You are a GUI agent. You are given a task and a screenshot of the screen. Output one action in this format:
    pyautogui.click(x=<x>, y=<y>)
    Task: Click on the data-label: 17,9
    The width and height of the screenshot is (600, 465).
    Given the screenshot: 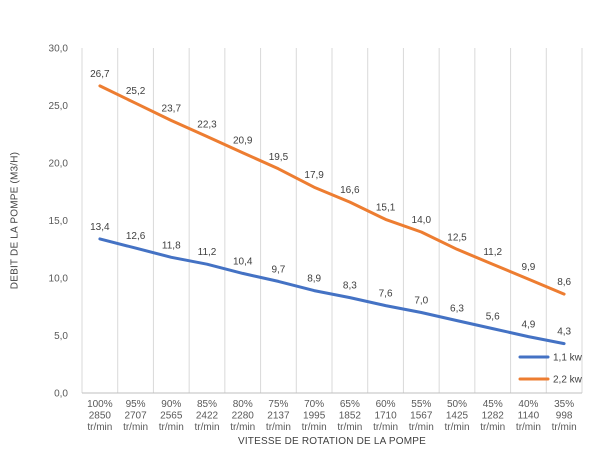 What is the action you would take?
    pyautogui.click(x=314, y=175)
    